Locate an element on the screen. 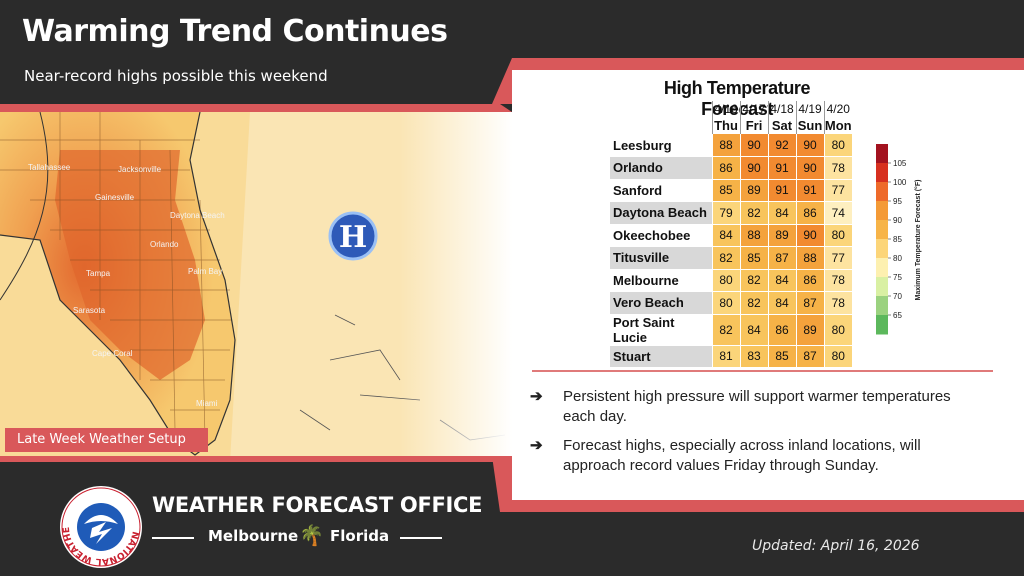 This screenshot has width=1024, height=576. date-header: 4/19 is located at coordinates (809, 109).